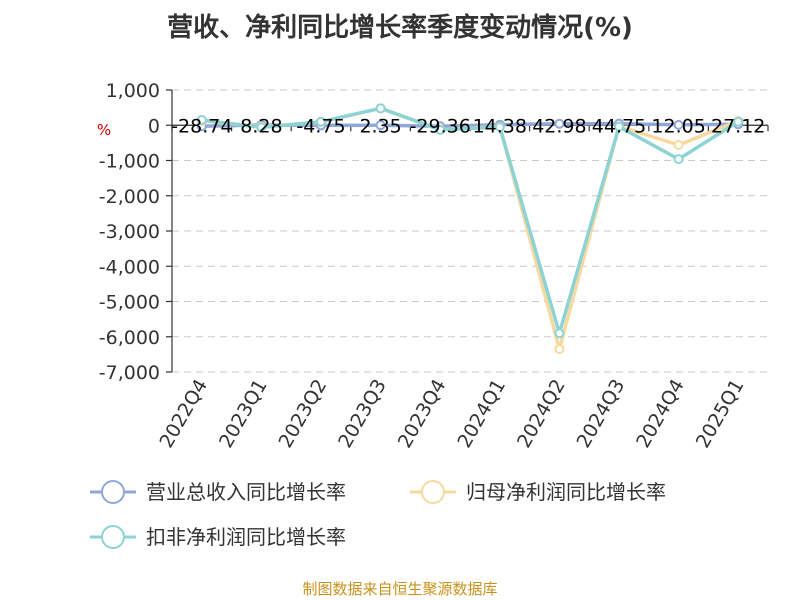 The height and width of the screenshot is (600, 800). I want to click on legend-label: 扣非净利润同比增长率, so click(246, 537).